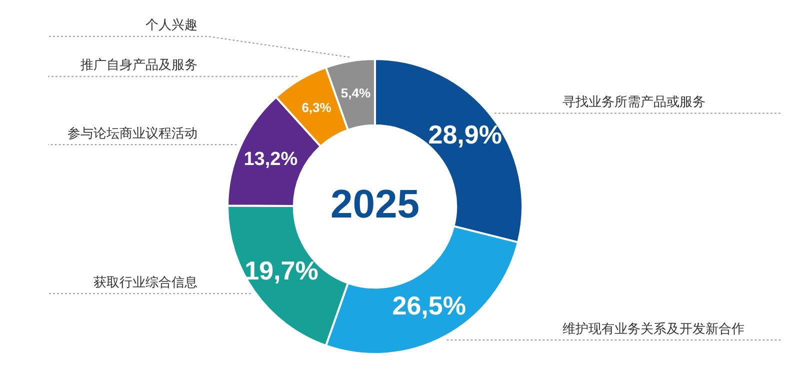  I want to click on slice-label: 参与论坛商业议程活动, so click(133, 134).